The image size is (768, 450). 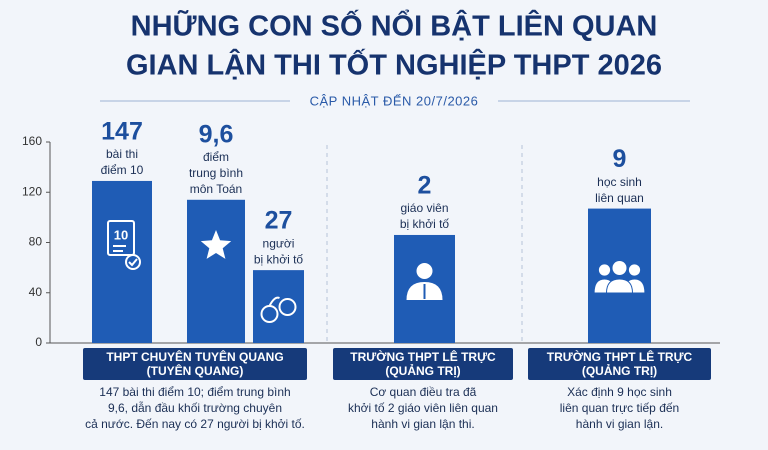 I want to click on annotation-number: 9,6, so click(x=216, y=134).